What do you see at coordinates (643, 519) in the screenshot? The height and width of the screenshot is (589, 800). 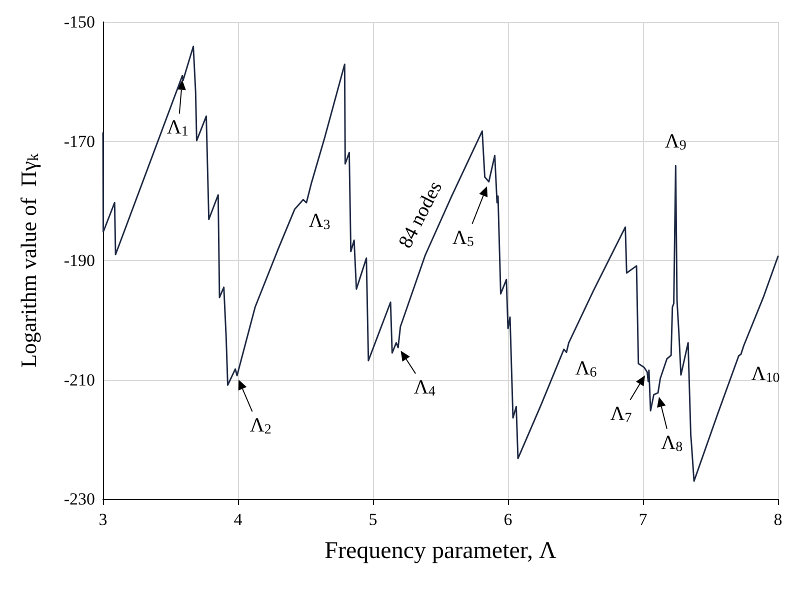 I see `x-tick-label: 7` at bounding box center [643, 519].